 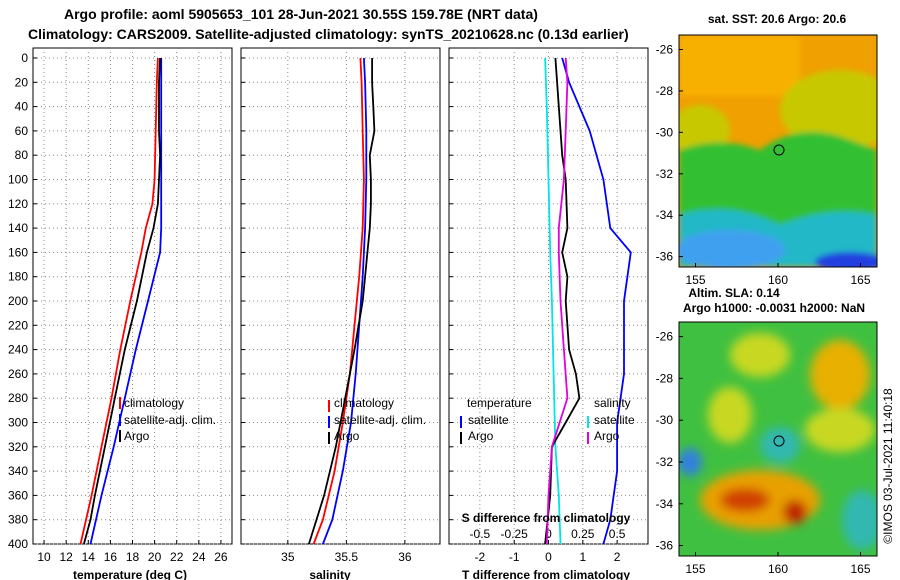 I want to click on top-tick-label-0: 0, so click(x=548, y=534).